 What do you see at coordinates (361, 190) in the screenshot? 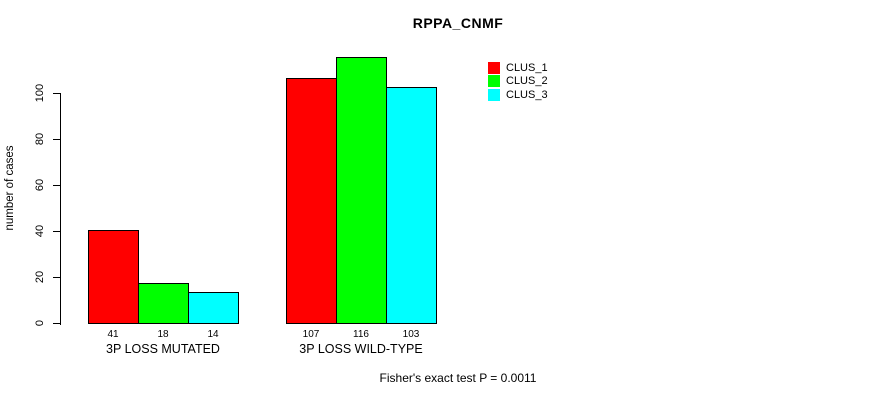
I see `bar-clus_2-group2` at bounding box center [361, 190].